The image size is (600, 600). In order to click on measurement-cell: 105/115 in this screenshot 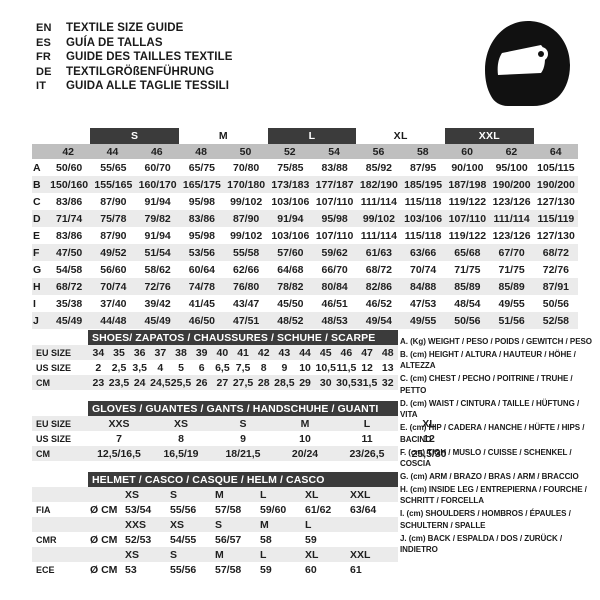, I will do `click(556, 167)`.